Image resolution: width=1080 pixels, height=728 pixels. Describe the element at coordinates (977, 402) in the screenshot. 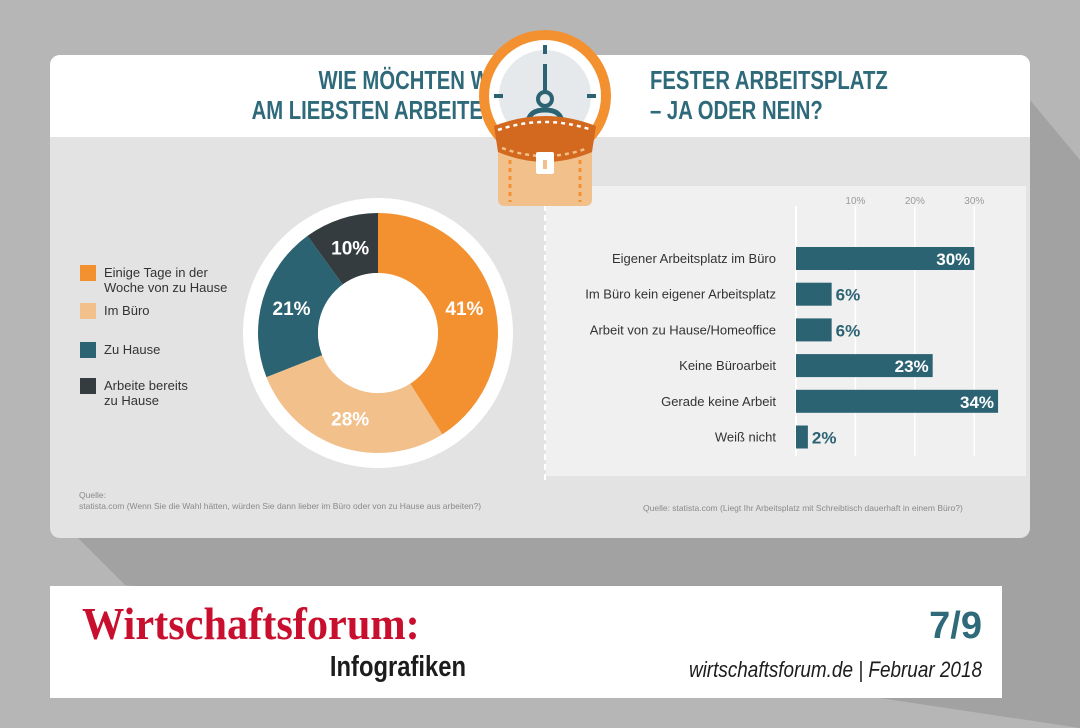

I see `bar-value-label-4: 34%` at that location.